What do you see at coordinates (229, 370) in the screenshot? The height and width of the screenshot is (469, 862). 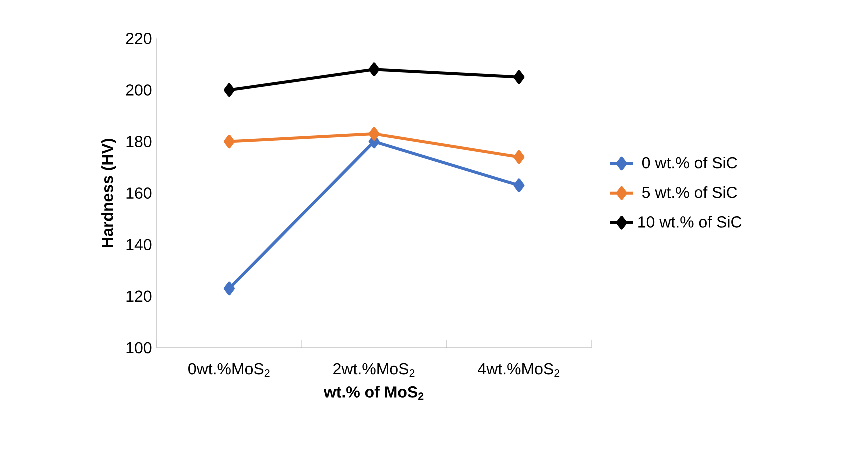 I see `x-tick-label: 0wt.%MoS$_{2}$` at bounding box center [229, 370].